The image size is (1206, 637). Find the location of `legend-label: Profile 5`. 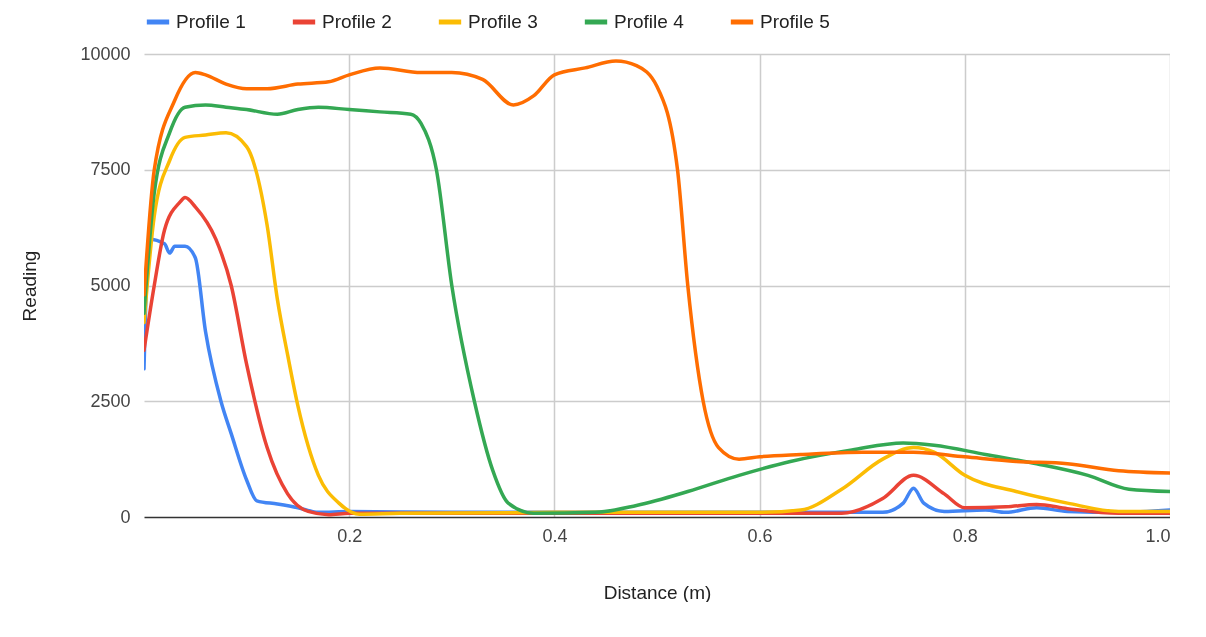

legend-label: Profile 5 is located at coordinates (795, 21).